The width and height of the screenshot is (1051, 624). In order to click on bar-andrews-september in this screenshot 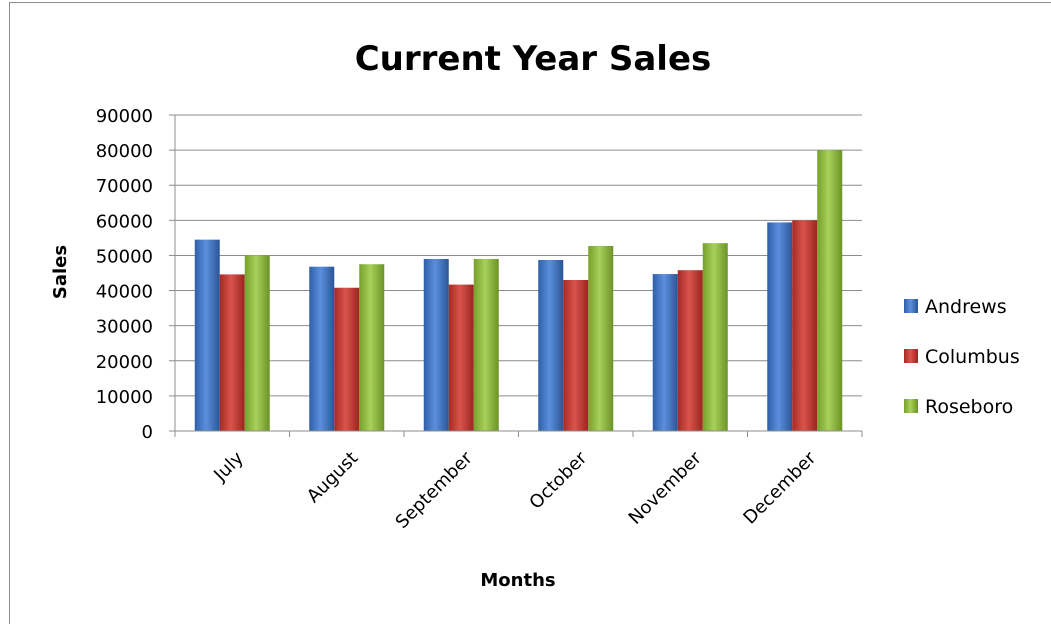, I will do `click(436, 344)`.